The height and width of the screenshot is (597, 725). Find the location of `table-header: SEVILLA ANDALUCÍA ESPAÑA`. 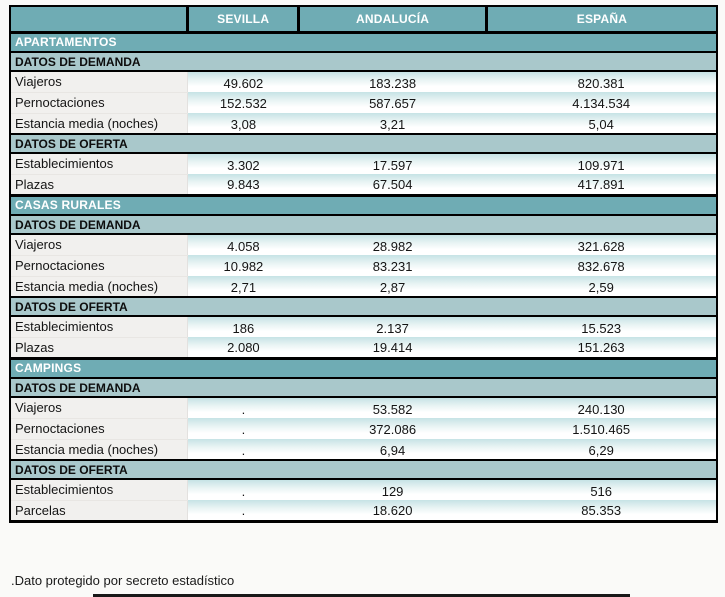

table-header: SEVILLA ANDALUCÍA ESPAÑA is located at coordinates (363, 19).